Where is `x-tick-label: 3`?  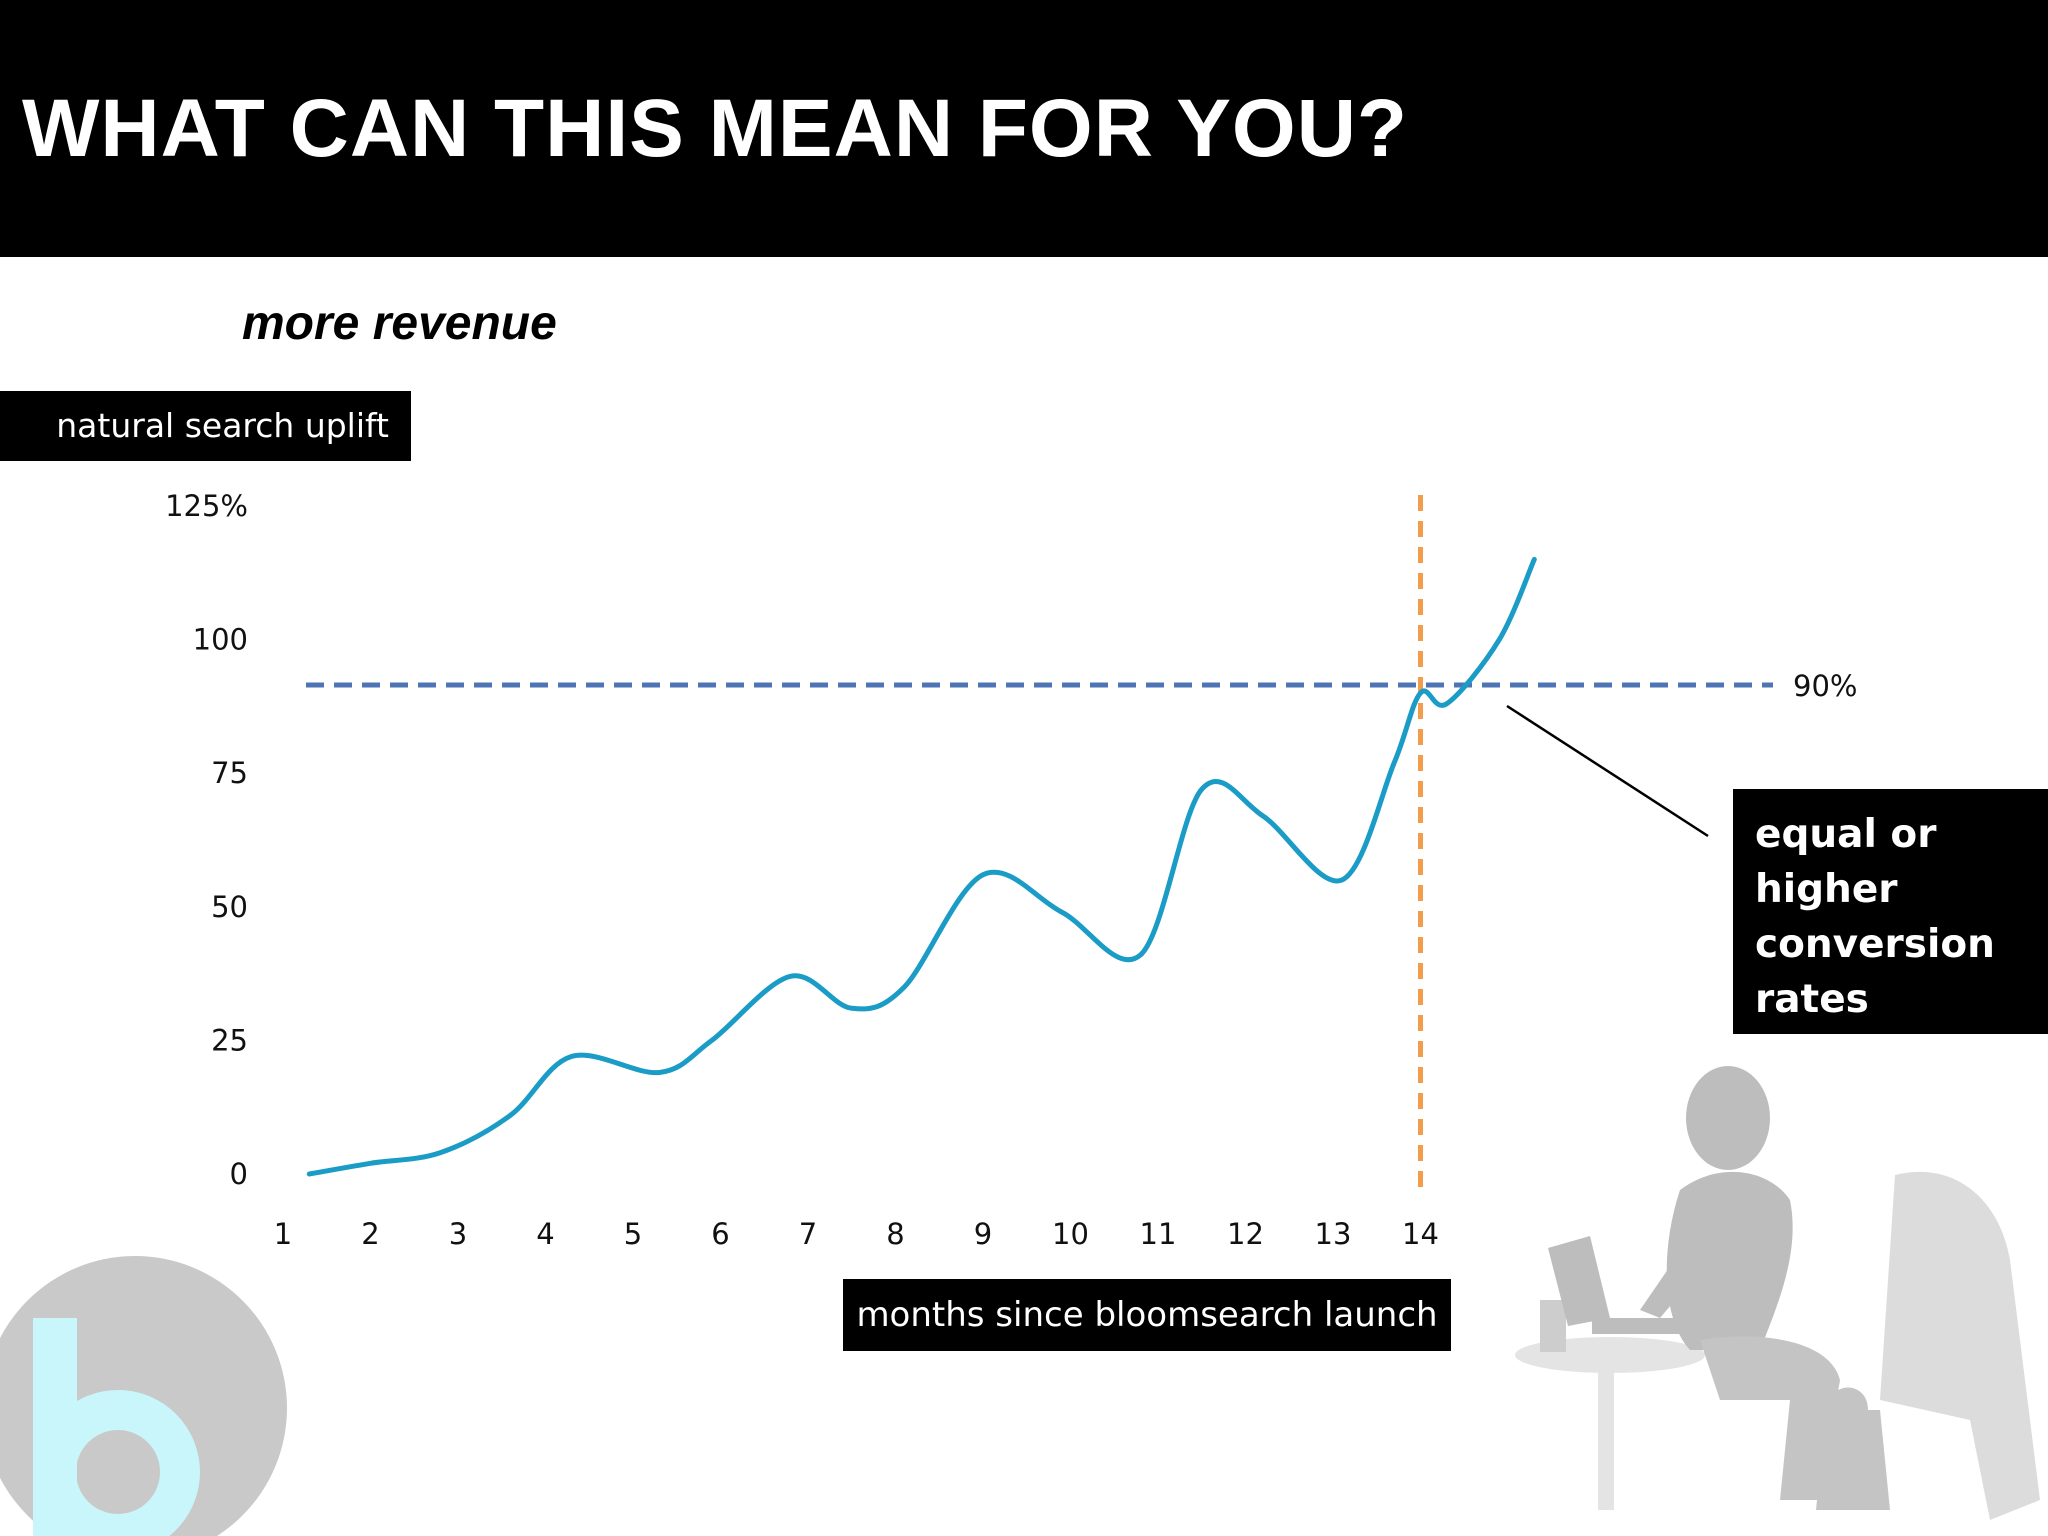
x-tick-label: 3 is located at coordinates (458, 1234).